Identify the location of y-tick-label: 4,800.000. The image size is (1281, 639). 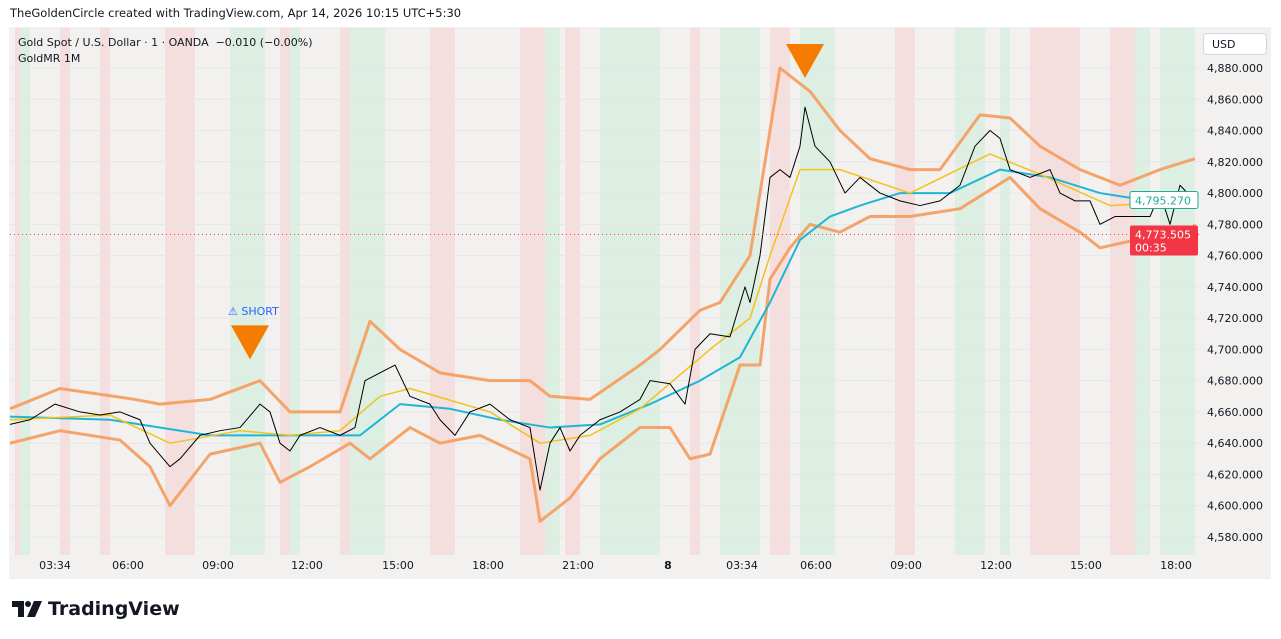
(1235, 193).